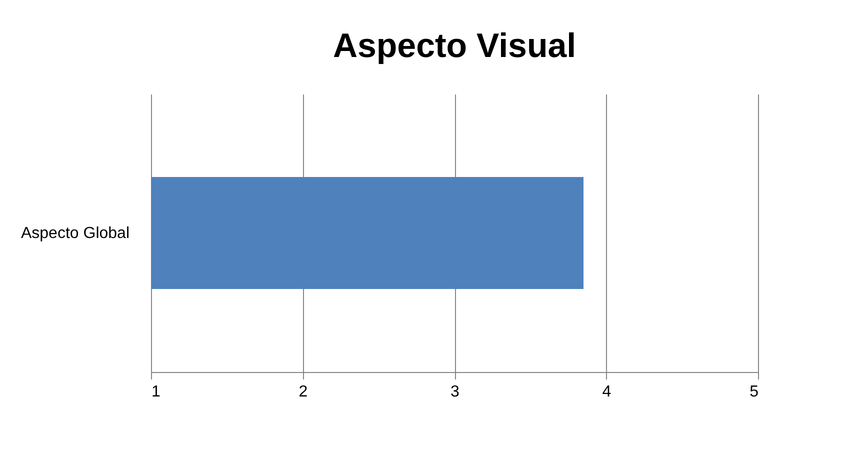  Describe the element at coordinates (455, 392) in the screenshot. I see `x-tick-label: 3` at that location.